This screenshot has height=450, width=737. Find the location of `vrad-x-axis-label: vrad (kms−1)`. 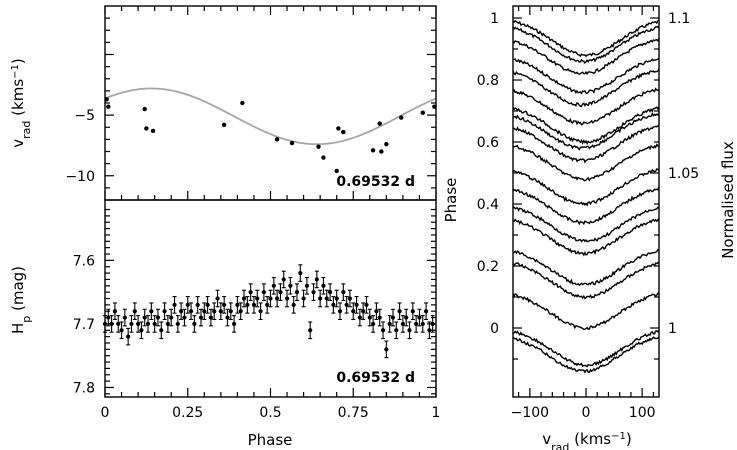

vrad-x-axis-label: vrad (kms−1) is located at coordinates (586, 440).